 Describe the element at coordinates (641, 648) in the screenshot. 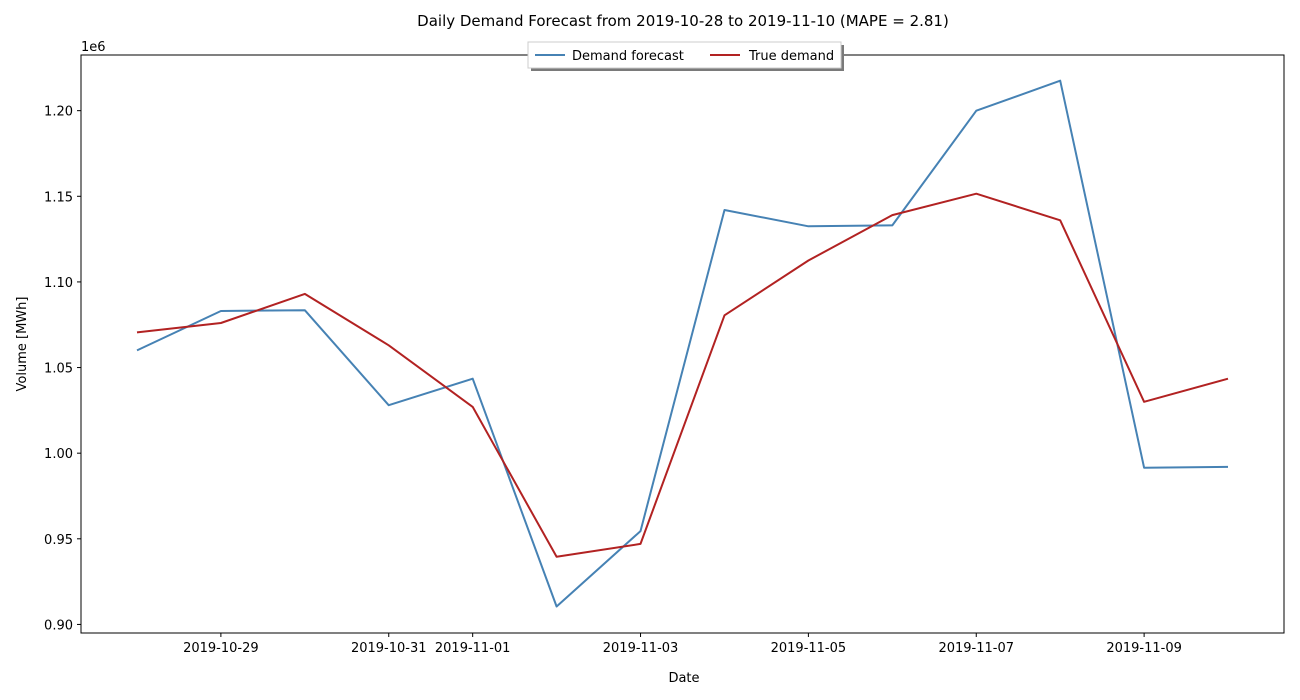

I see `x-tick-label: 2019-11-03` at that location.